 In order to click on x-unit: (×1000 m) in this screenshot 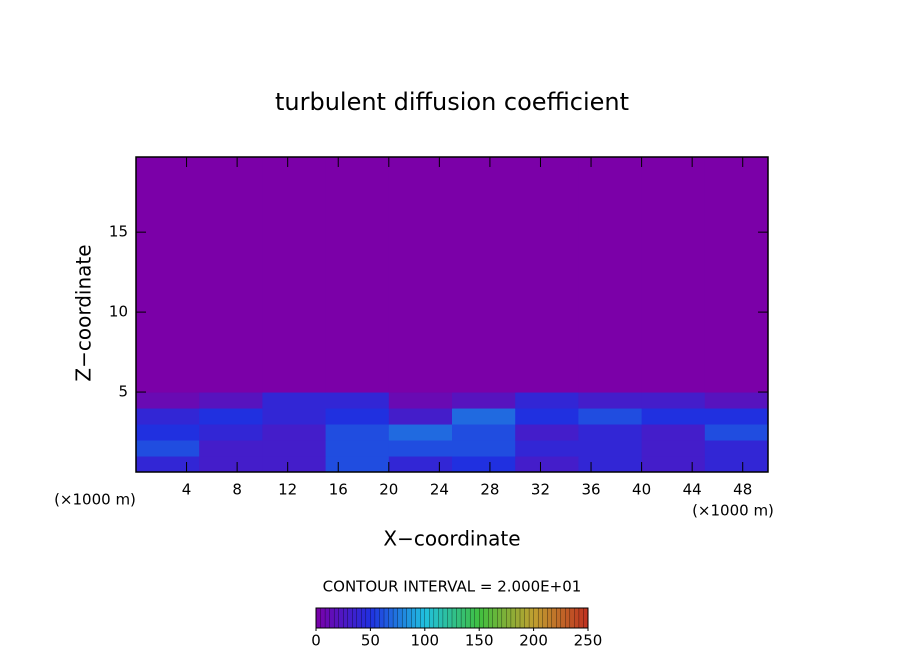, I will do `click(733, 511)`.